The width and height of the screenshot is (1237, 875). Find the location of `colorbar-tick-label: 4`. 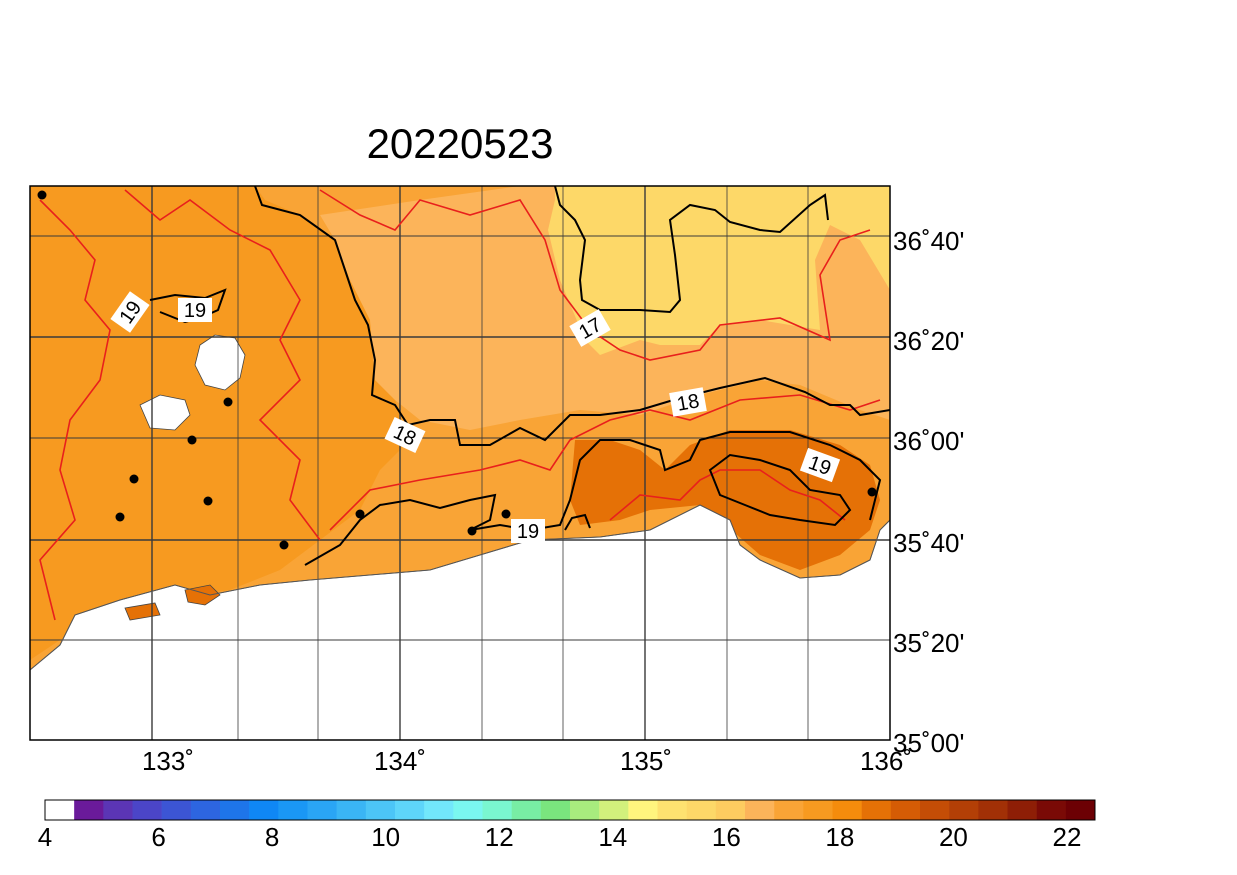

colorbar-tick-label: 4 is located at coordinates (45, 837).